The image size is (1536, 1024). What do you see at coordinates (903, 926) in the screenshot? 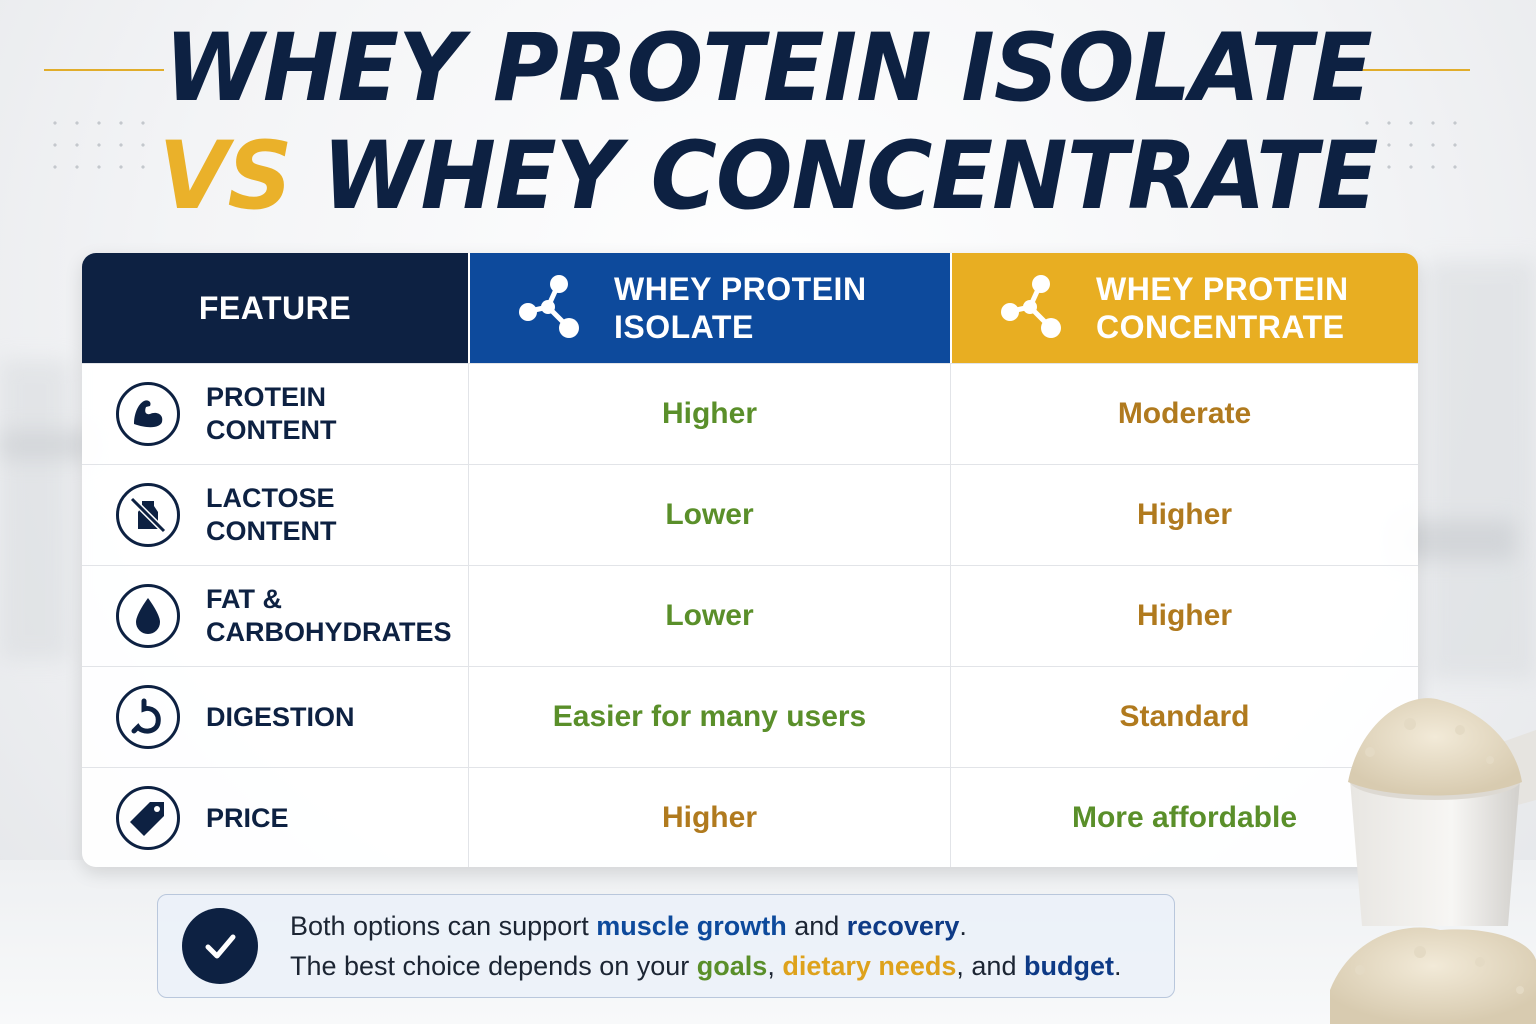
I see `summary-highlight: recovery` at bounding box center [903, 926].